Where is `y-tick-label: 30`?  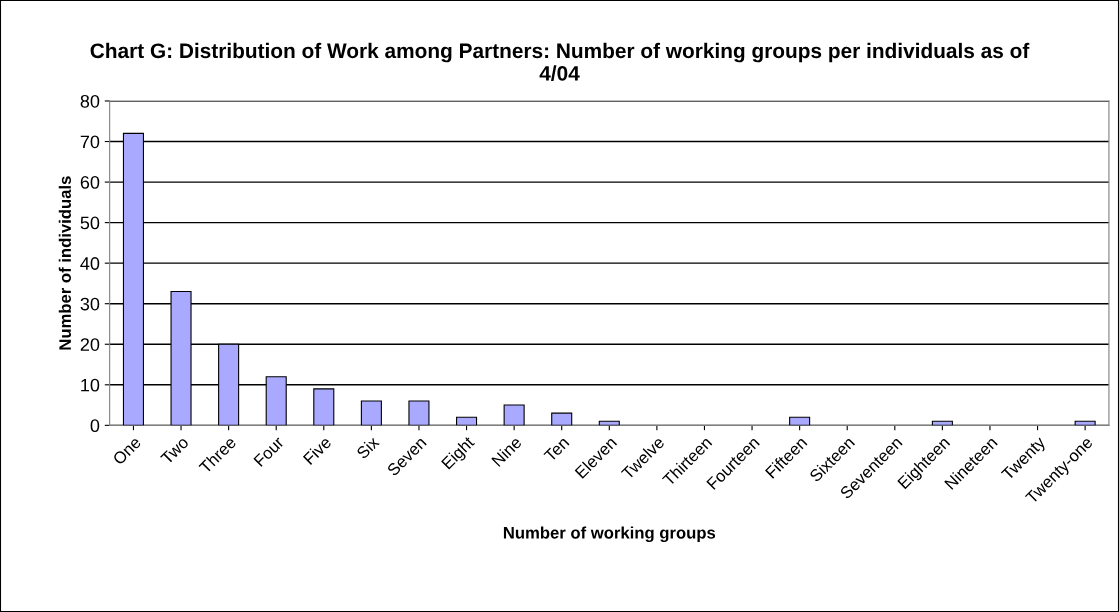 y-tick-label: 30 is located at coordinates (90, 304).